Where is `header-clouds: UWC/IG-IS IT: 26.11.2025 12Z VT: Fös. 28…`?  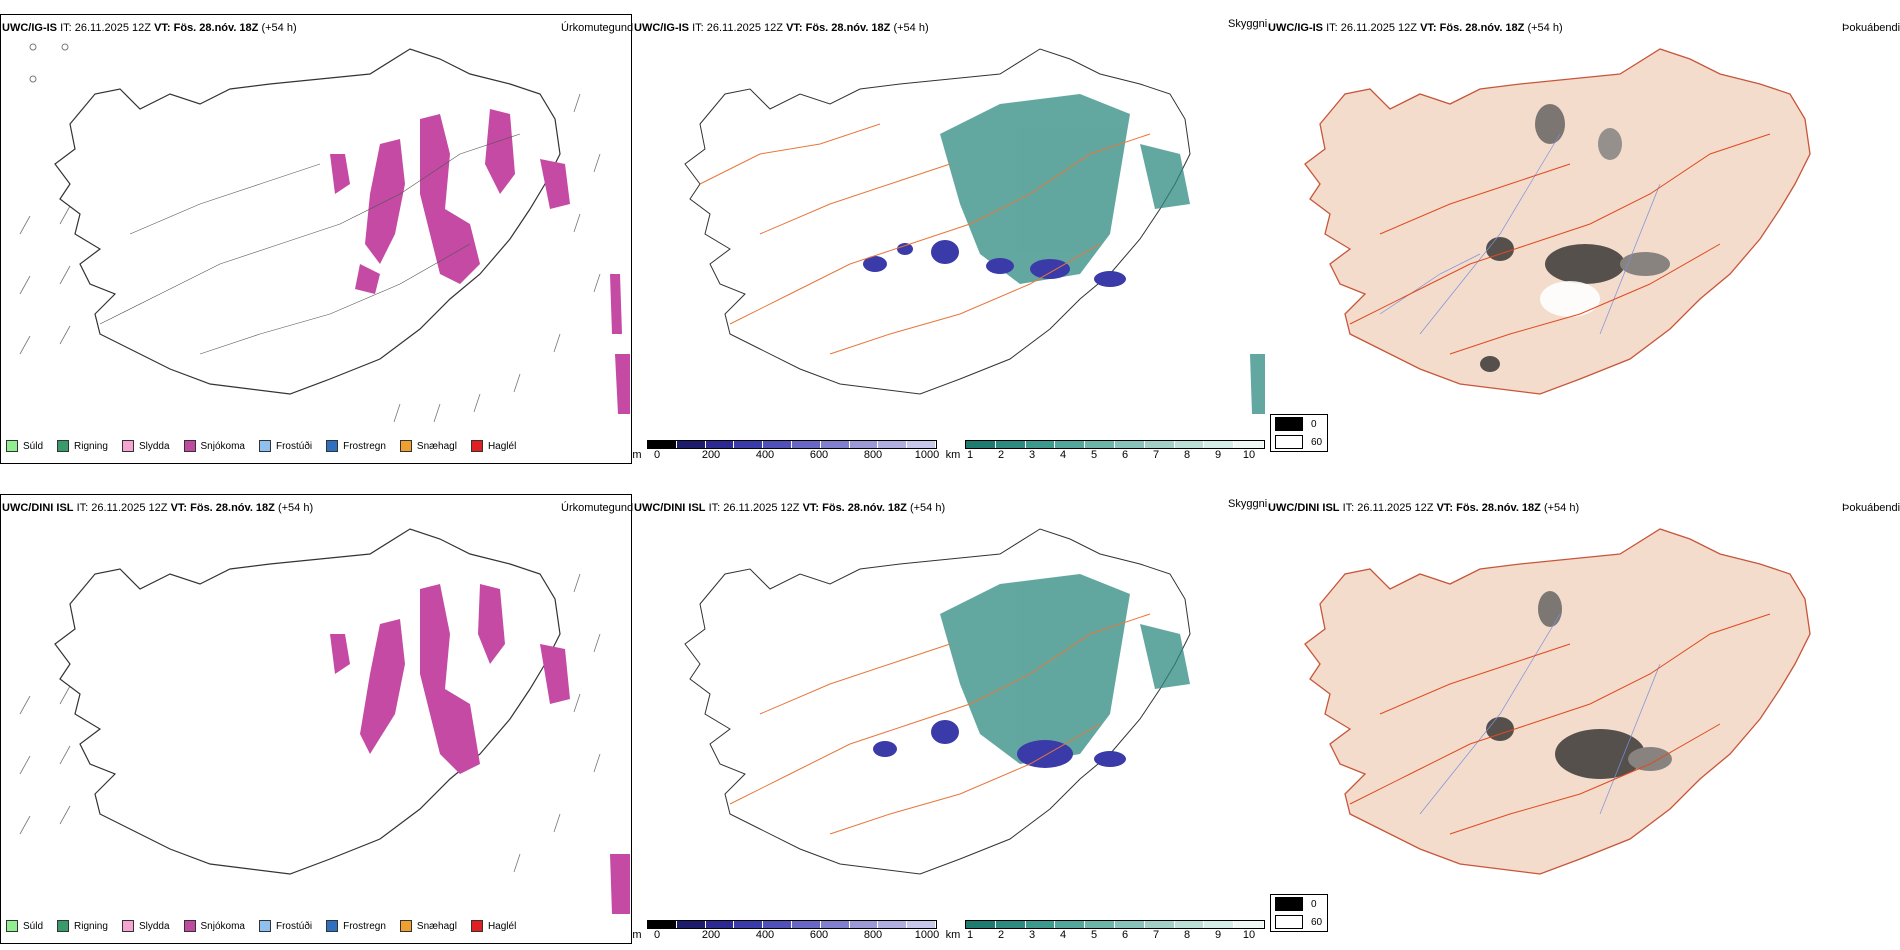
header-clouds: UWC/IG-IS IT: 26.11.2025 12Z VT: Fös. 28… is located at coordinates (781, 28).